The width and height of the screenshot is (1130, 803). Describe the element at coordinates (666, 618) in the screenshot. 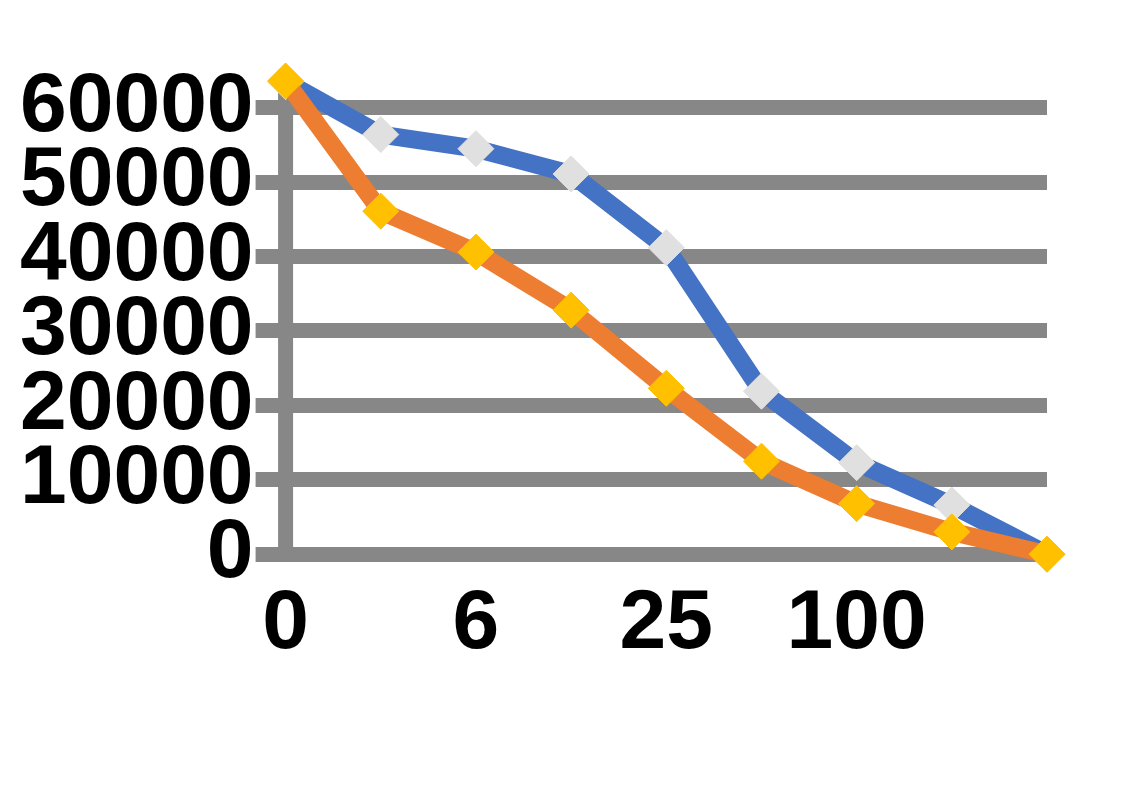

I see `x-tick-label: 25` at that location.